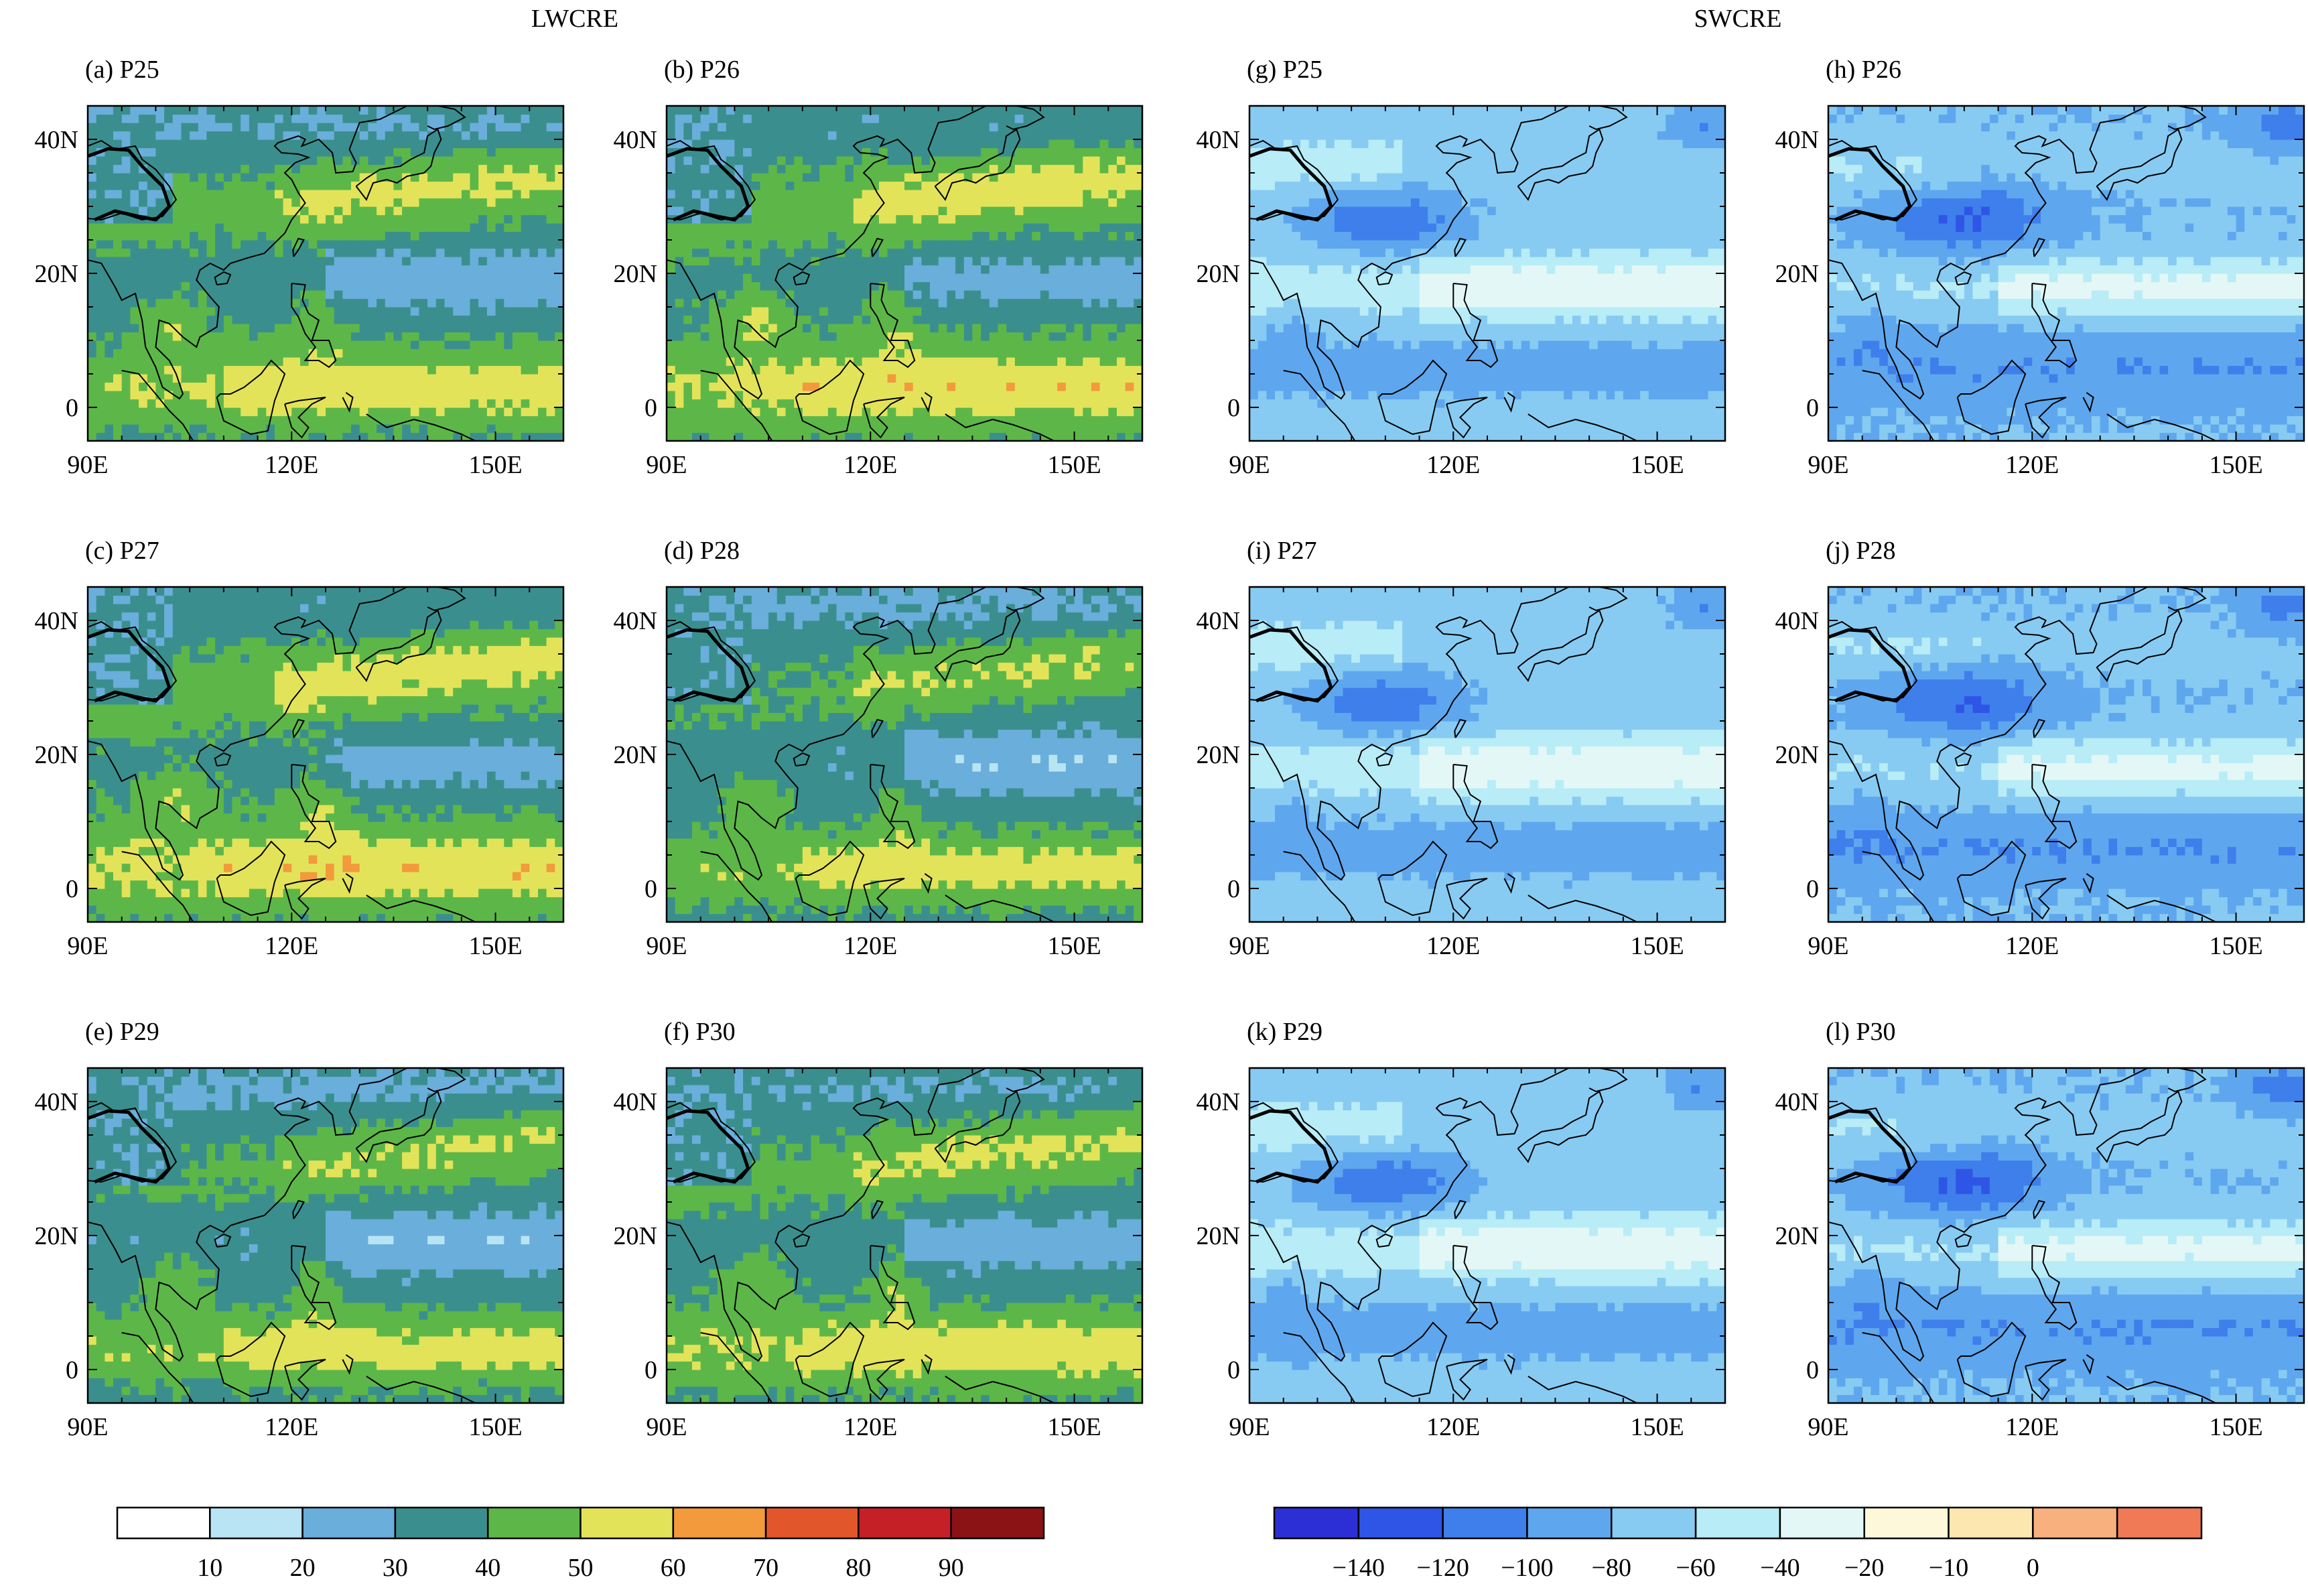  I want to click on panel-label: (d) P28, so click(702, 551).